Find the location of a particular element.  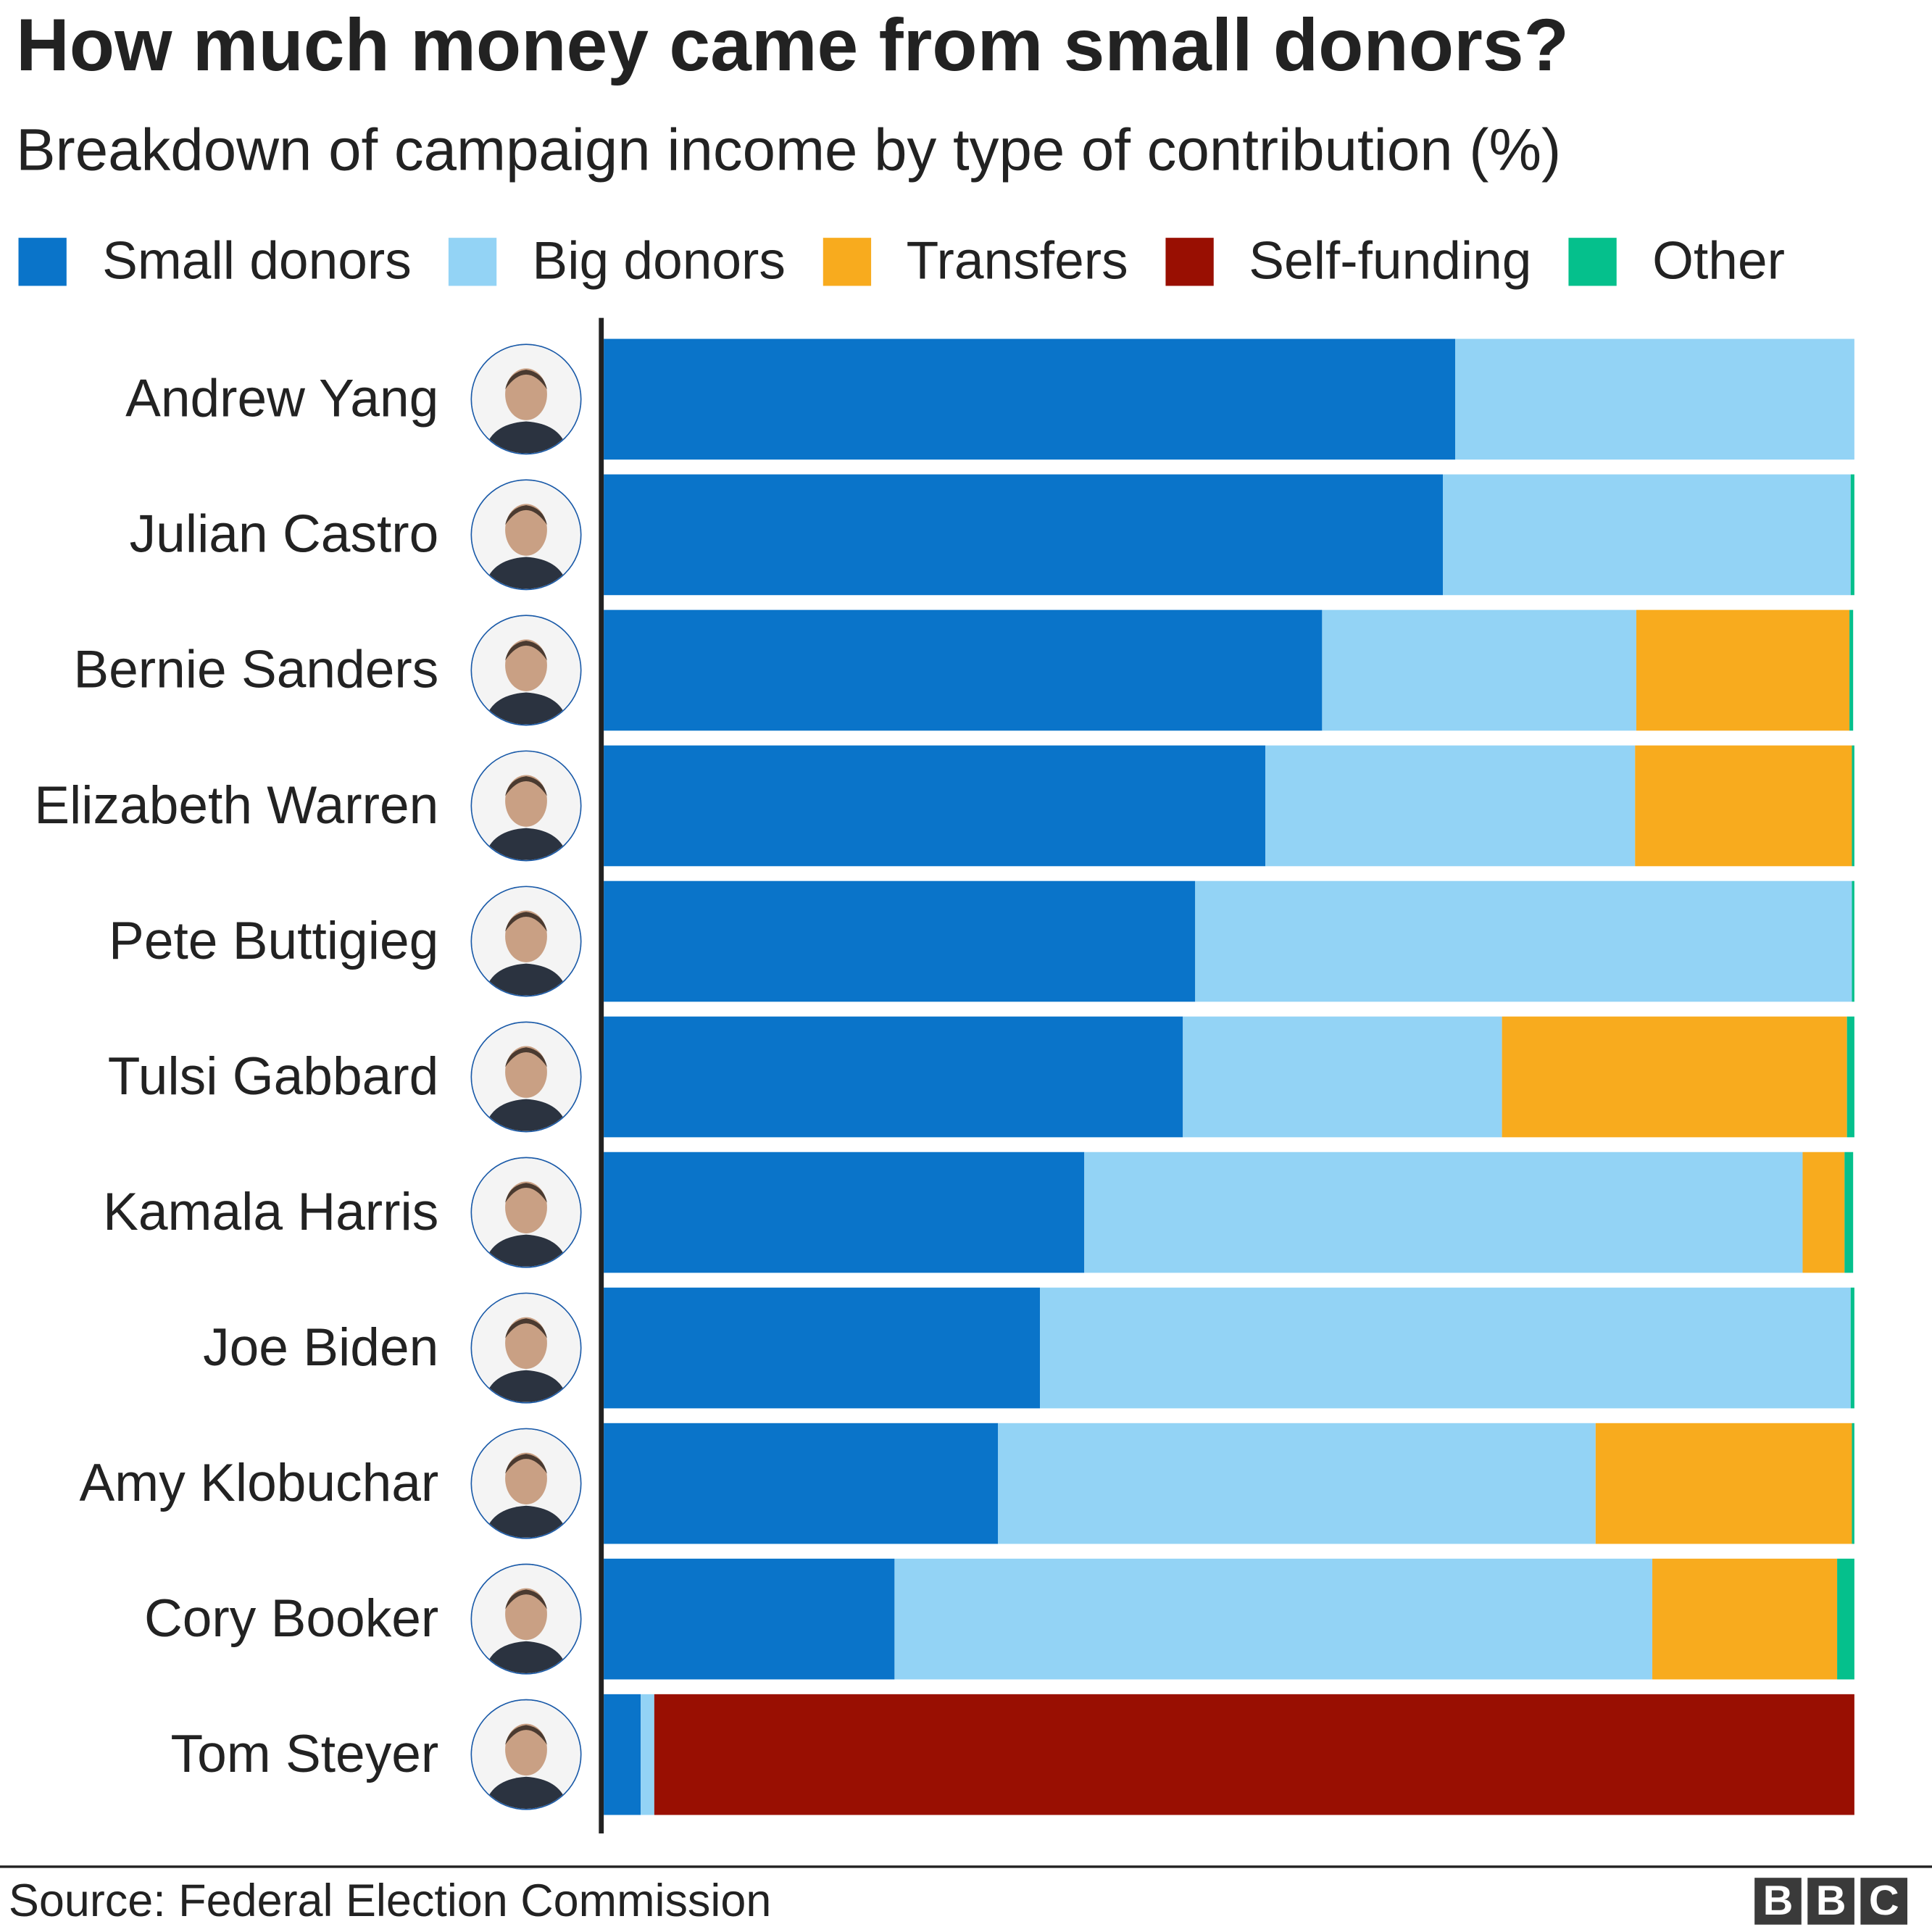

legend-item: Transfers is located at coordinates (975, 261).